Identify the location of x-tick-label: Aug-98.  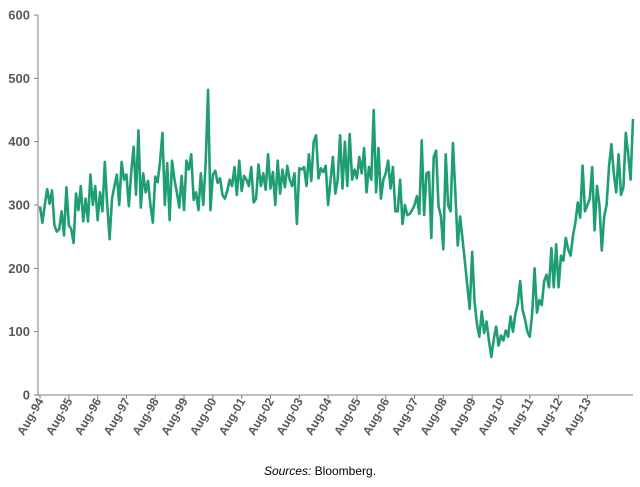
(145, 416).